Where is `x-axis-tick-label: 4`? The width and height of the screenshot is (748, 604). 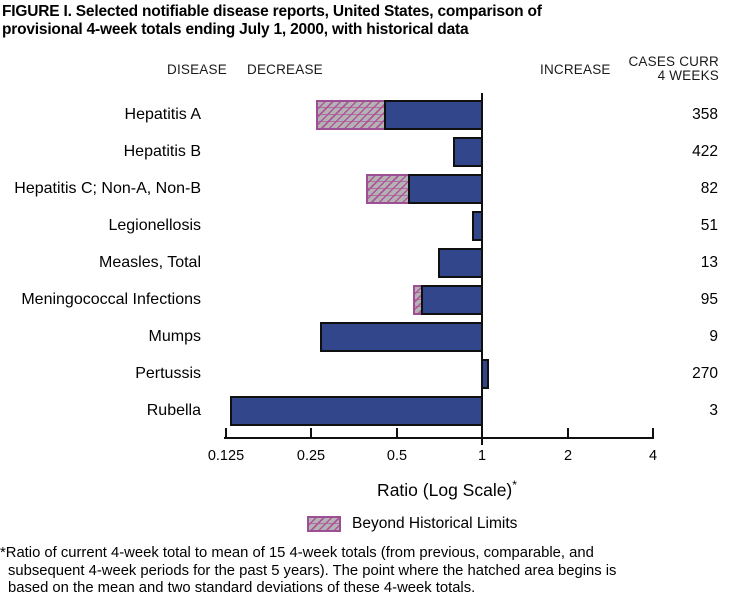 x-axis-tick-label: 4 is located at coordinates (653, 456).